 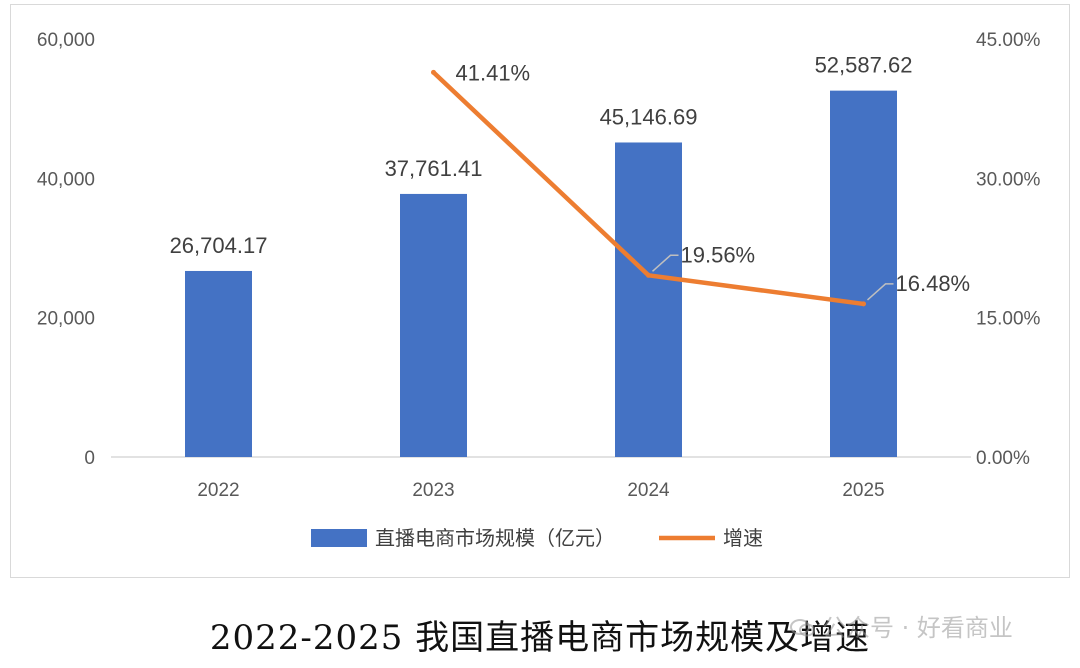 I want to click on y-right-tick-label: 45.00%, so click(x=1008, y=40).